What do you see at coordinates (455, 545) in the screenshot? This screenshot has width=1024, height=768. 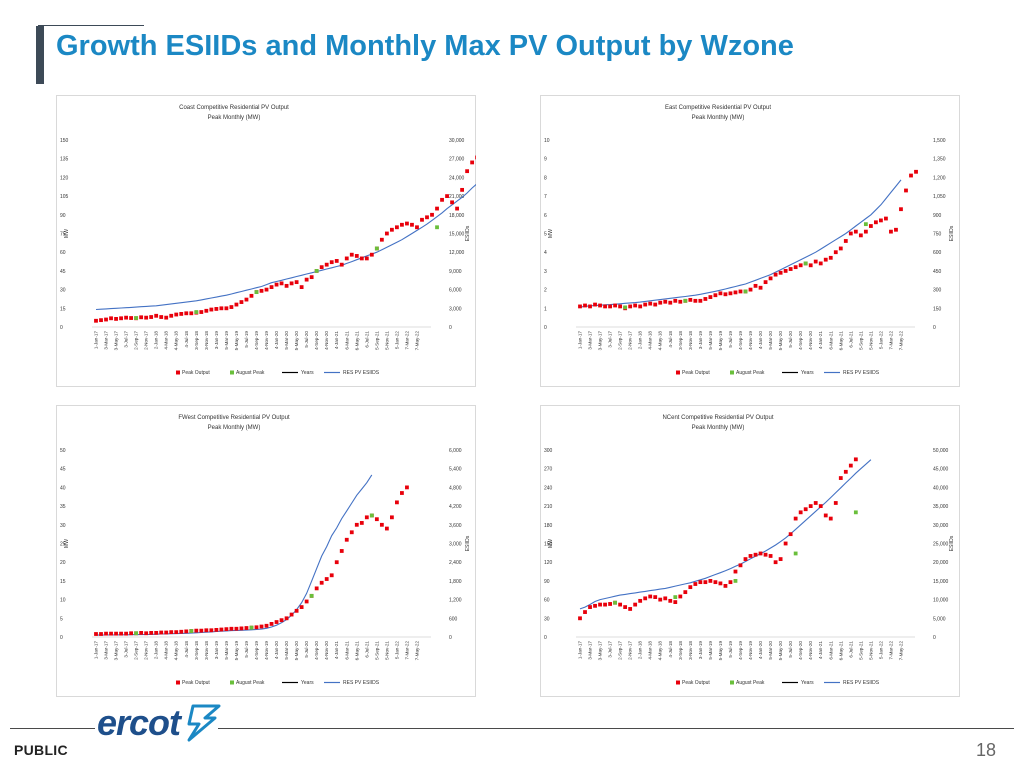 I see `y2-tick-label: 3,000` at bounding box center [455, 545].